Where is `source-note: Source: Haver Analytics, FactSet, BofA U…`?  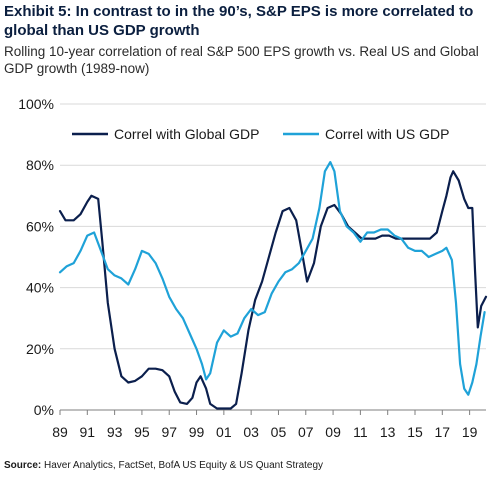
source-note: Source: Haver Analytics, FactSet, BofA U… is located at coordinates (163, 465).